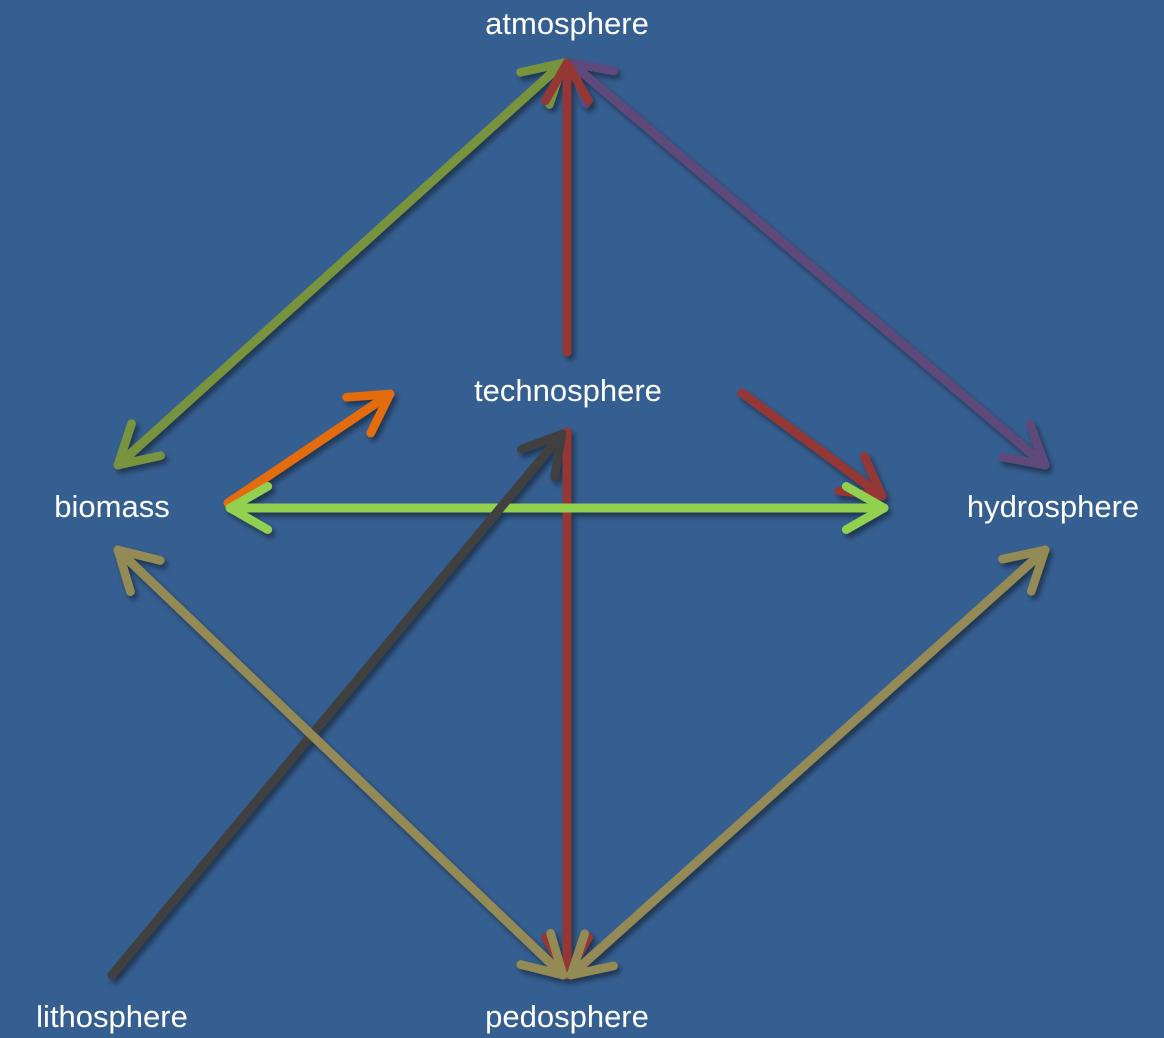  Describe the element at coordinates (567, 23) in the screenshot. I see `node-label: atmosphere` at that location.